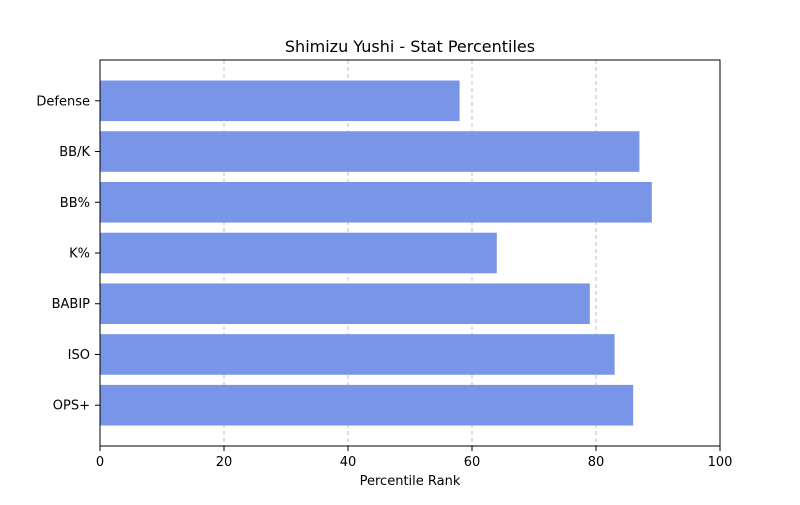 The width and height of the screenshot is (800, 505). What do you see at coordinates (410, 481) in the screenshot?
I see `x-axis-label: Percentile Rank` at bounding box center [410, 481].